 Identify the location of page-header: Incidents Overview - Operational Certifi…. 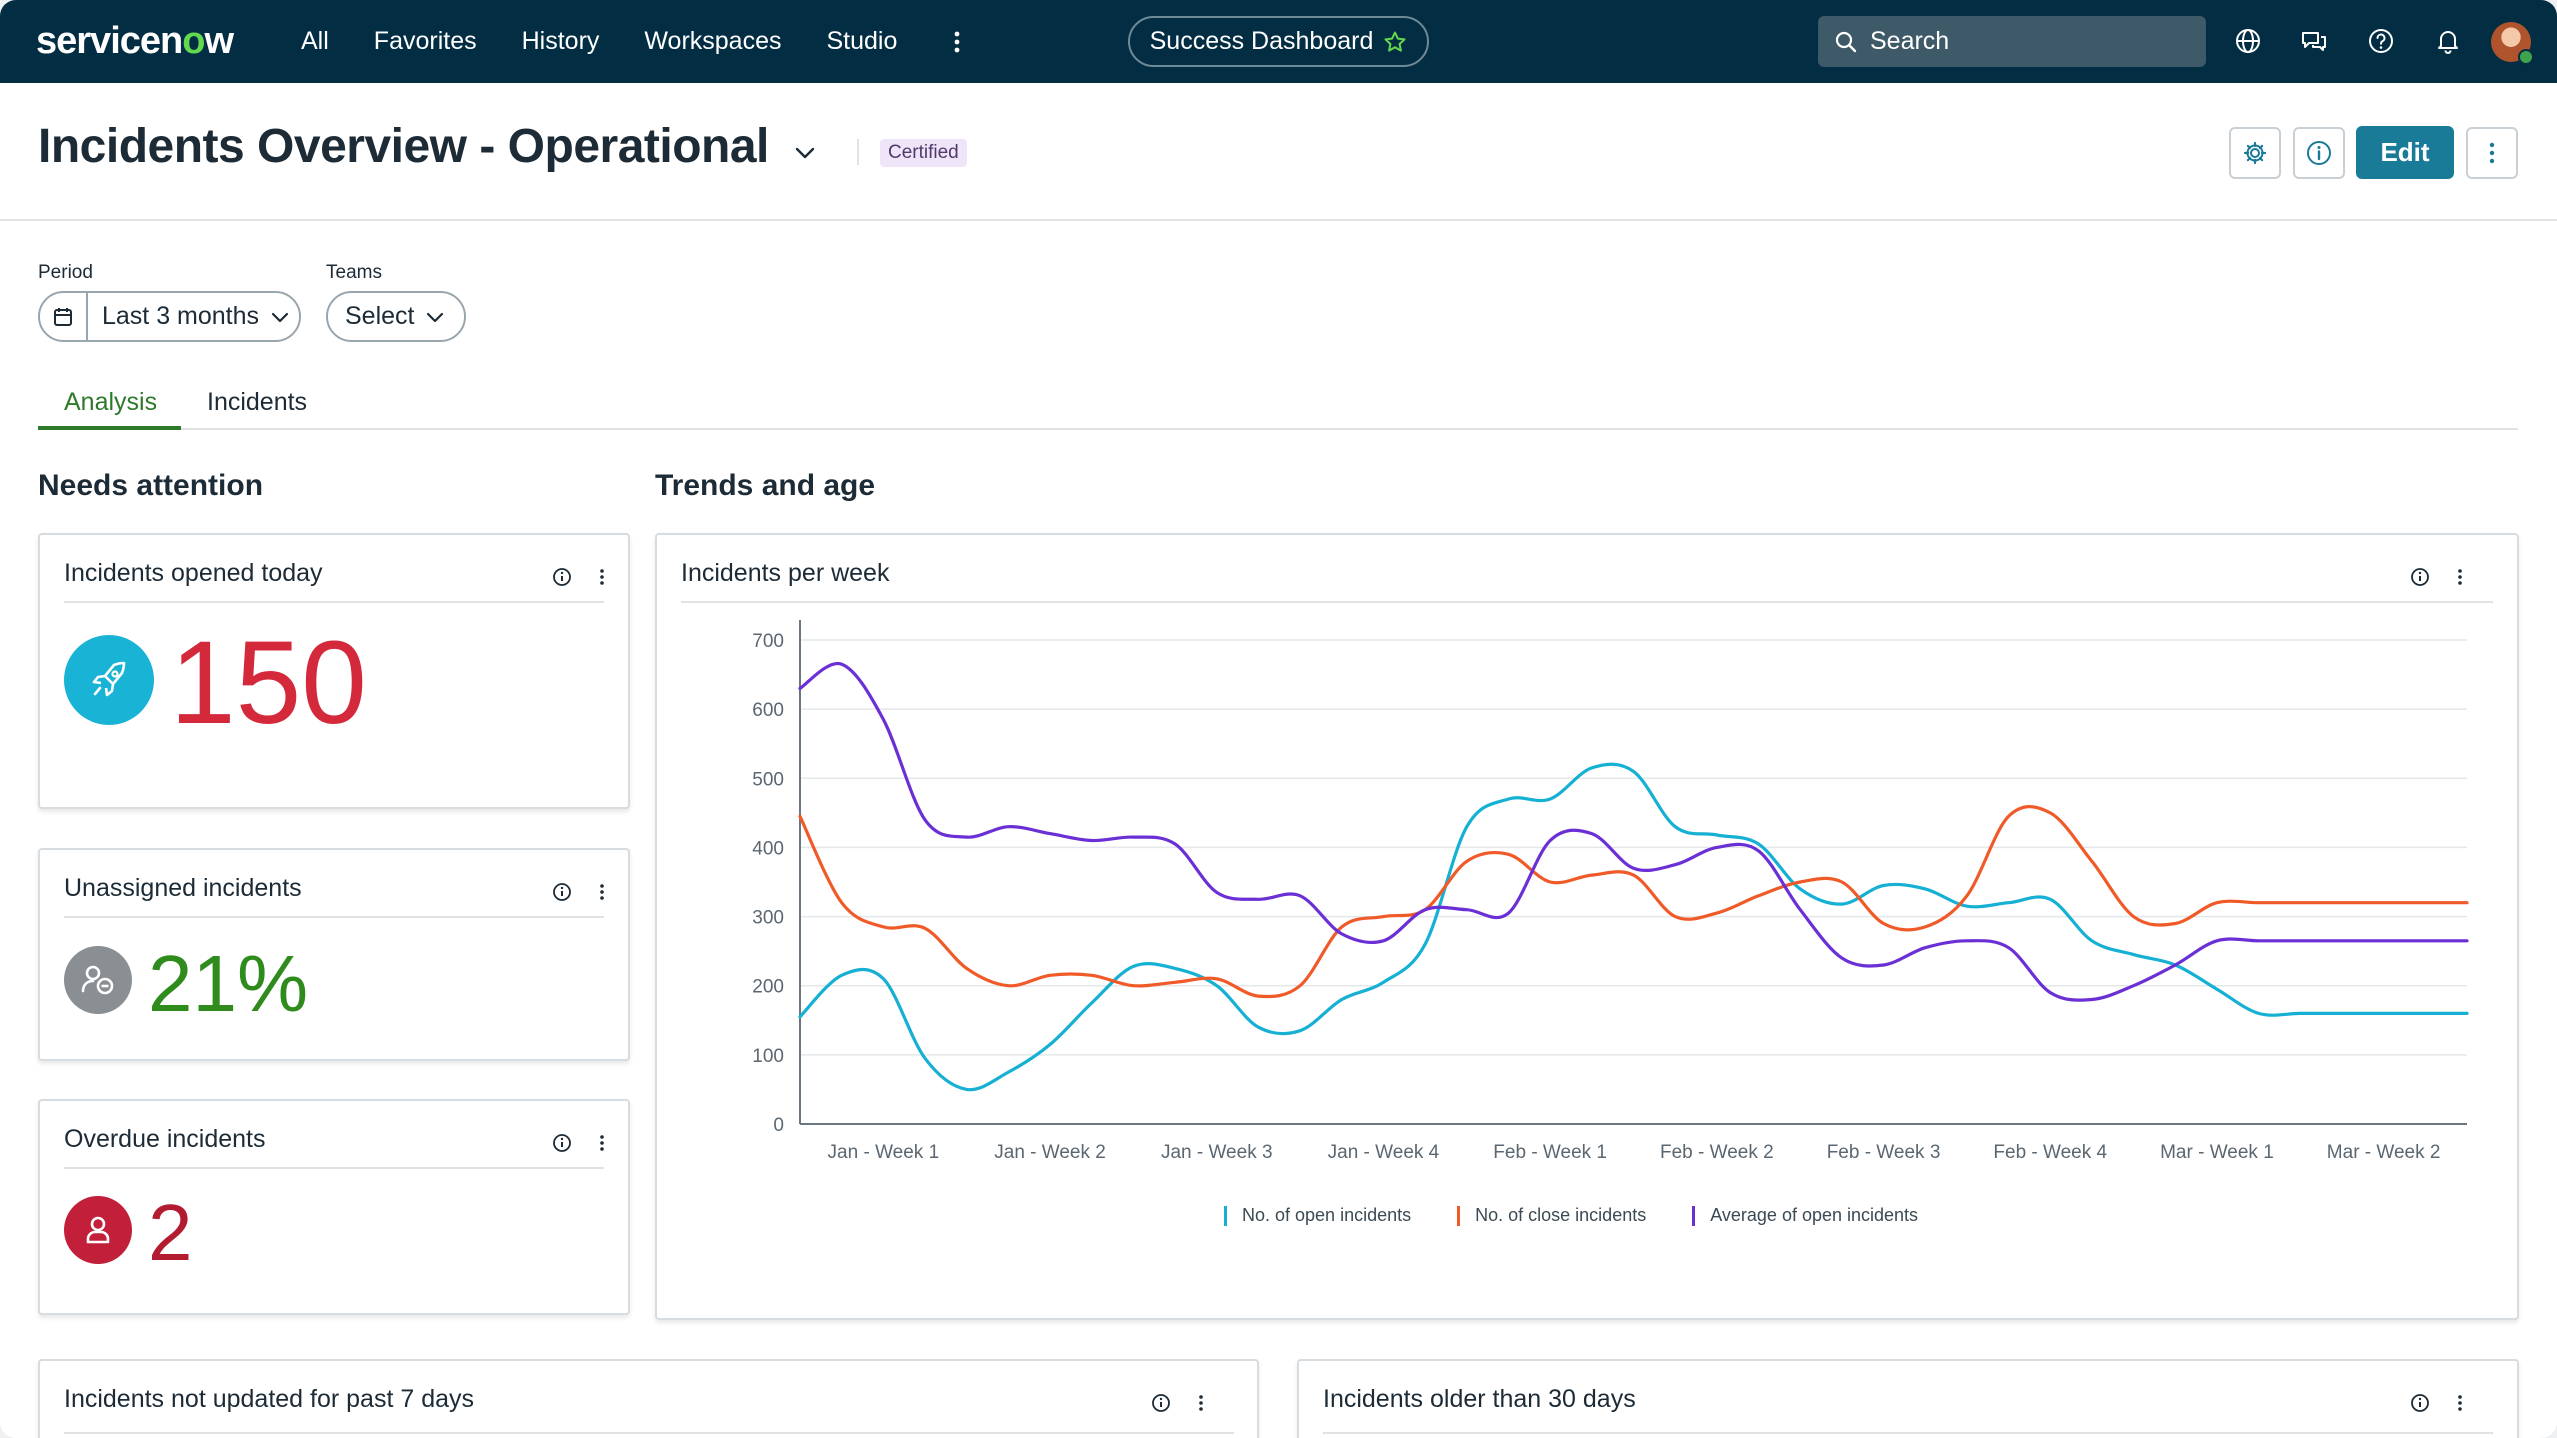
(1278, 152).